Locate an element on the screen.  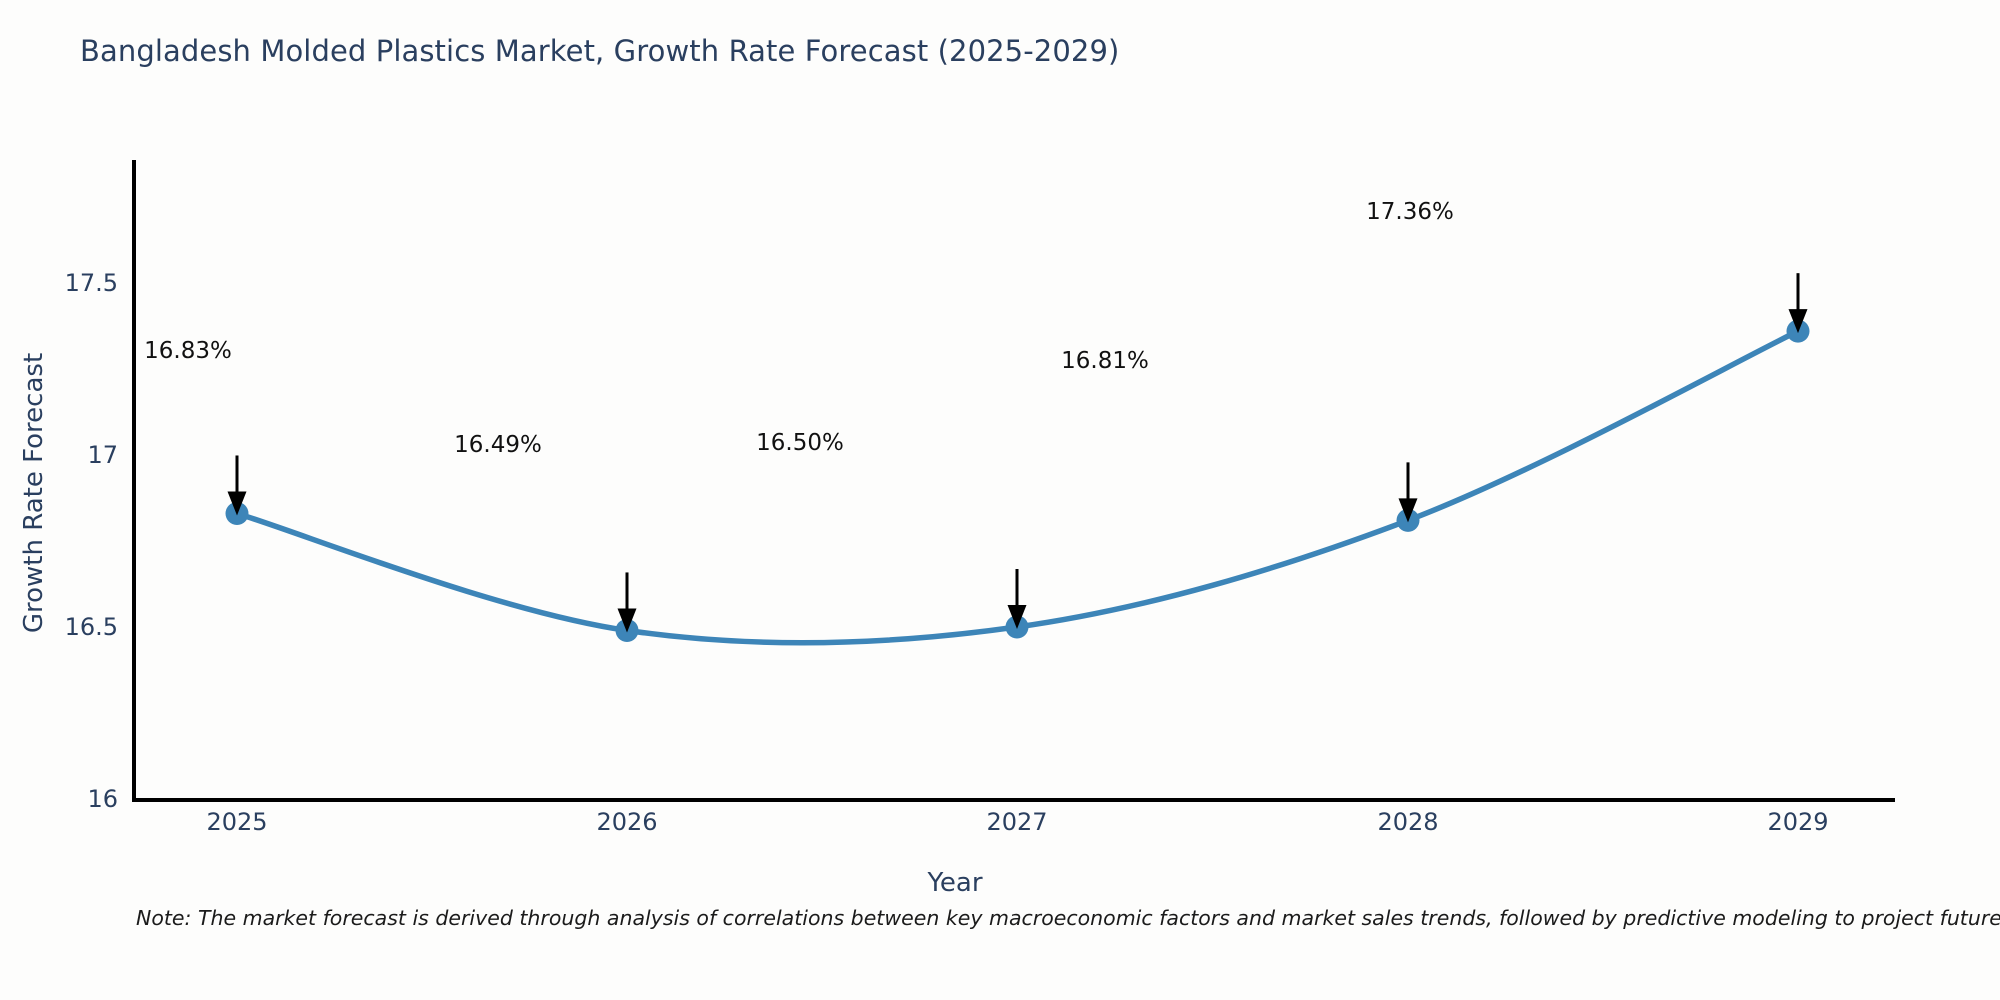
x-axis-title-wrap: Year is located at coordinates (1000, 883).